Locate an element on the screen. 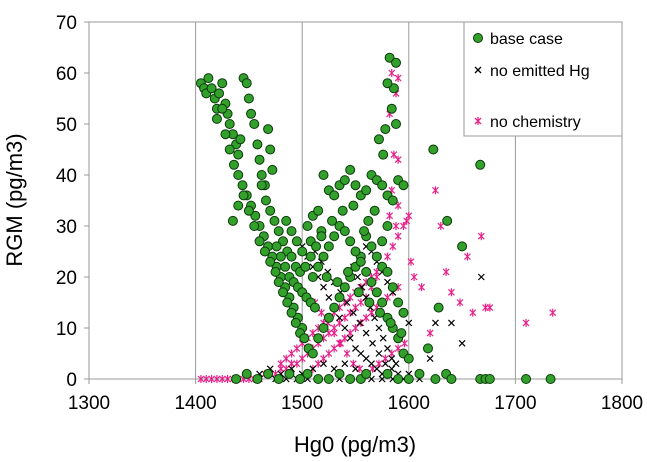 This screenshot has height=462, width=647. y-tick-label: 60 is located at coordinates (66, 74).